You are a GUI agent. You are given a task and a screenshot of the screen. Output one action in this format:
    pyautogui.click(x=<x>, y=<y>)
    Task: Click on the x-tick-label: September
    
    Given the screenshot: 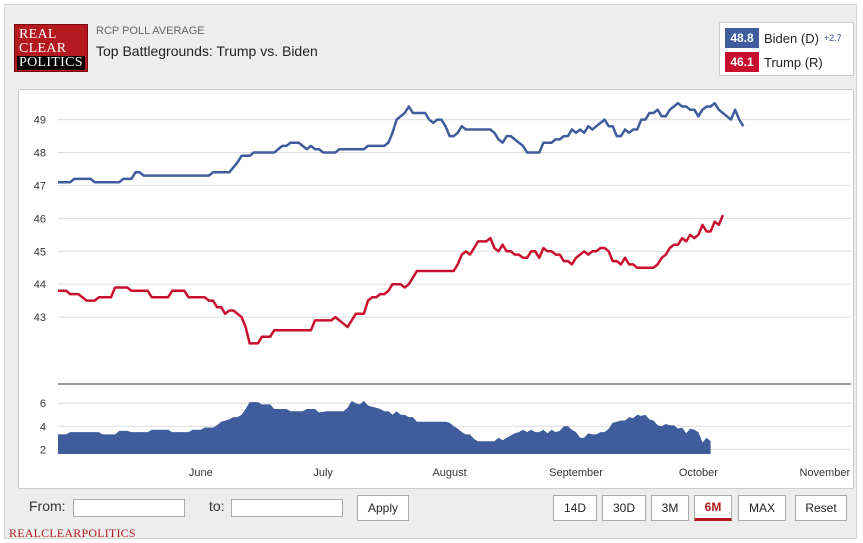 What is the action you would take?
    pyautogui.click(x=576, y=473)
    